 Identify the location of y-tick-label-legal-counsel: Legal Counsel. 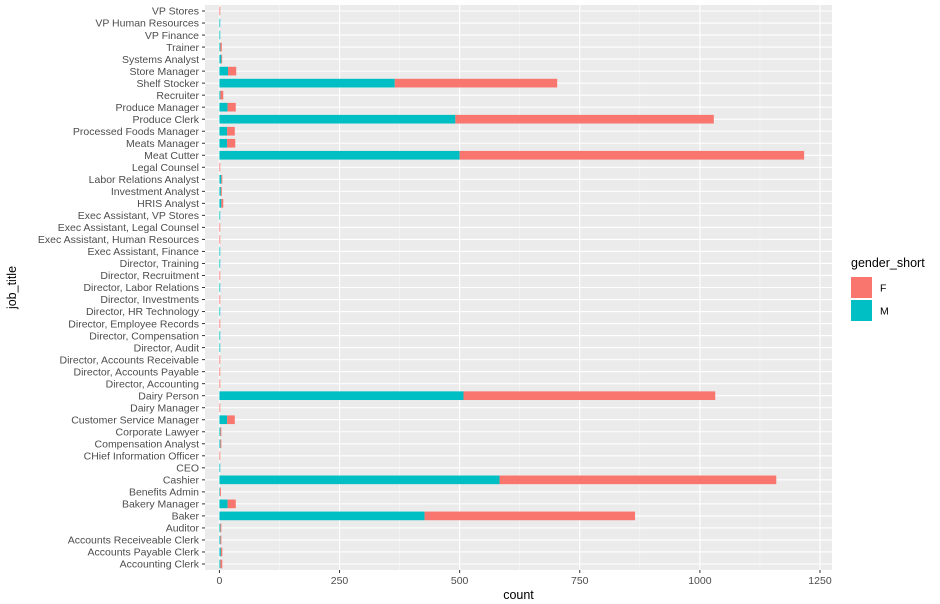
(165, 168).